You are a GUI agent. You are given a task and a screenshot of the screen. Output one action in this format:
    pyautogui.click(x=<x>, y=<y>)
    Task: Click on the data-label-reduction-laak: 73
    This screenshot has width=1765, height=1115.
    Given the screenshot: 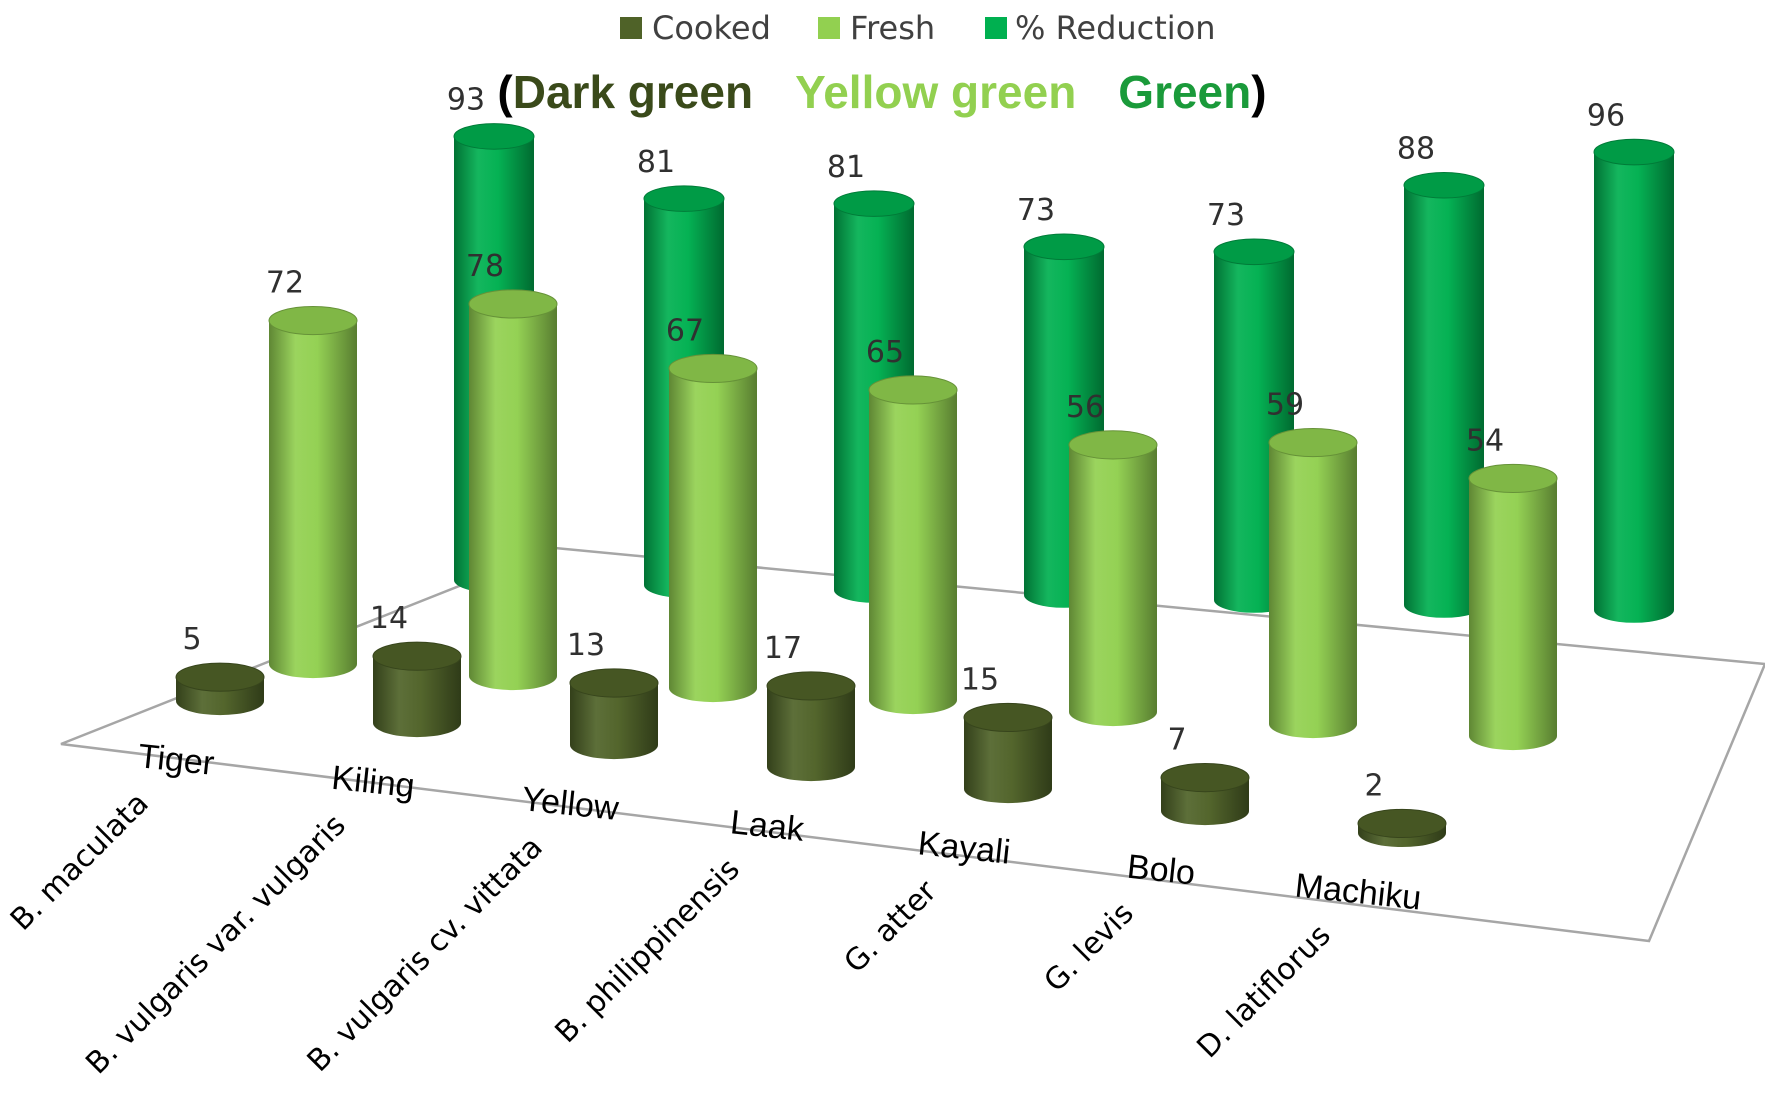 What is the action you would take?
    pyautogui.click(x=1036, y=210)
    